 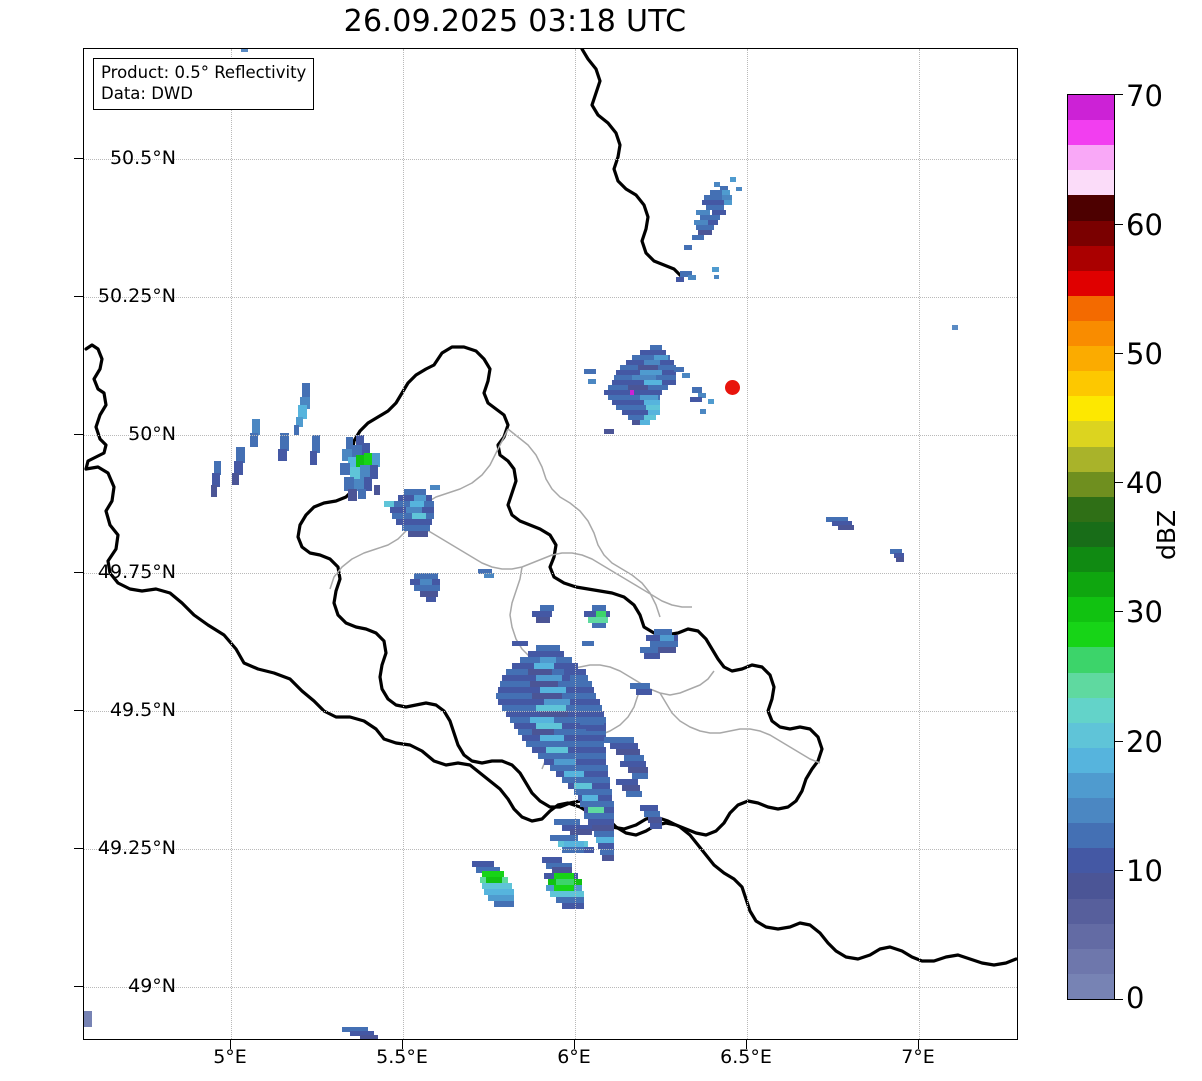 What do you see at coordinates (142, 710) in the screenshot?
I see `ytick-label-49-5: 49.5°N` at bounding box center [142, 710].